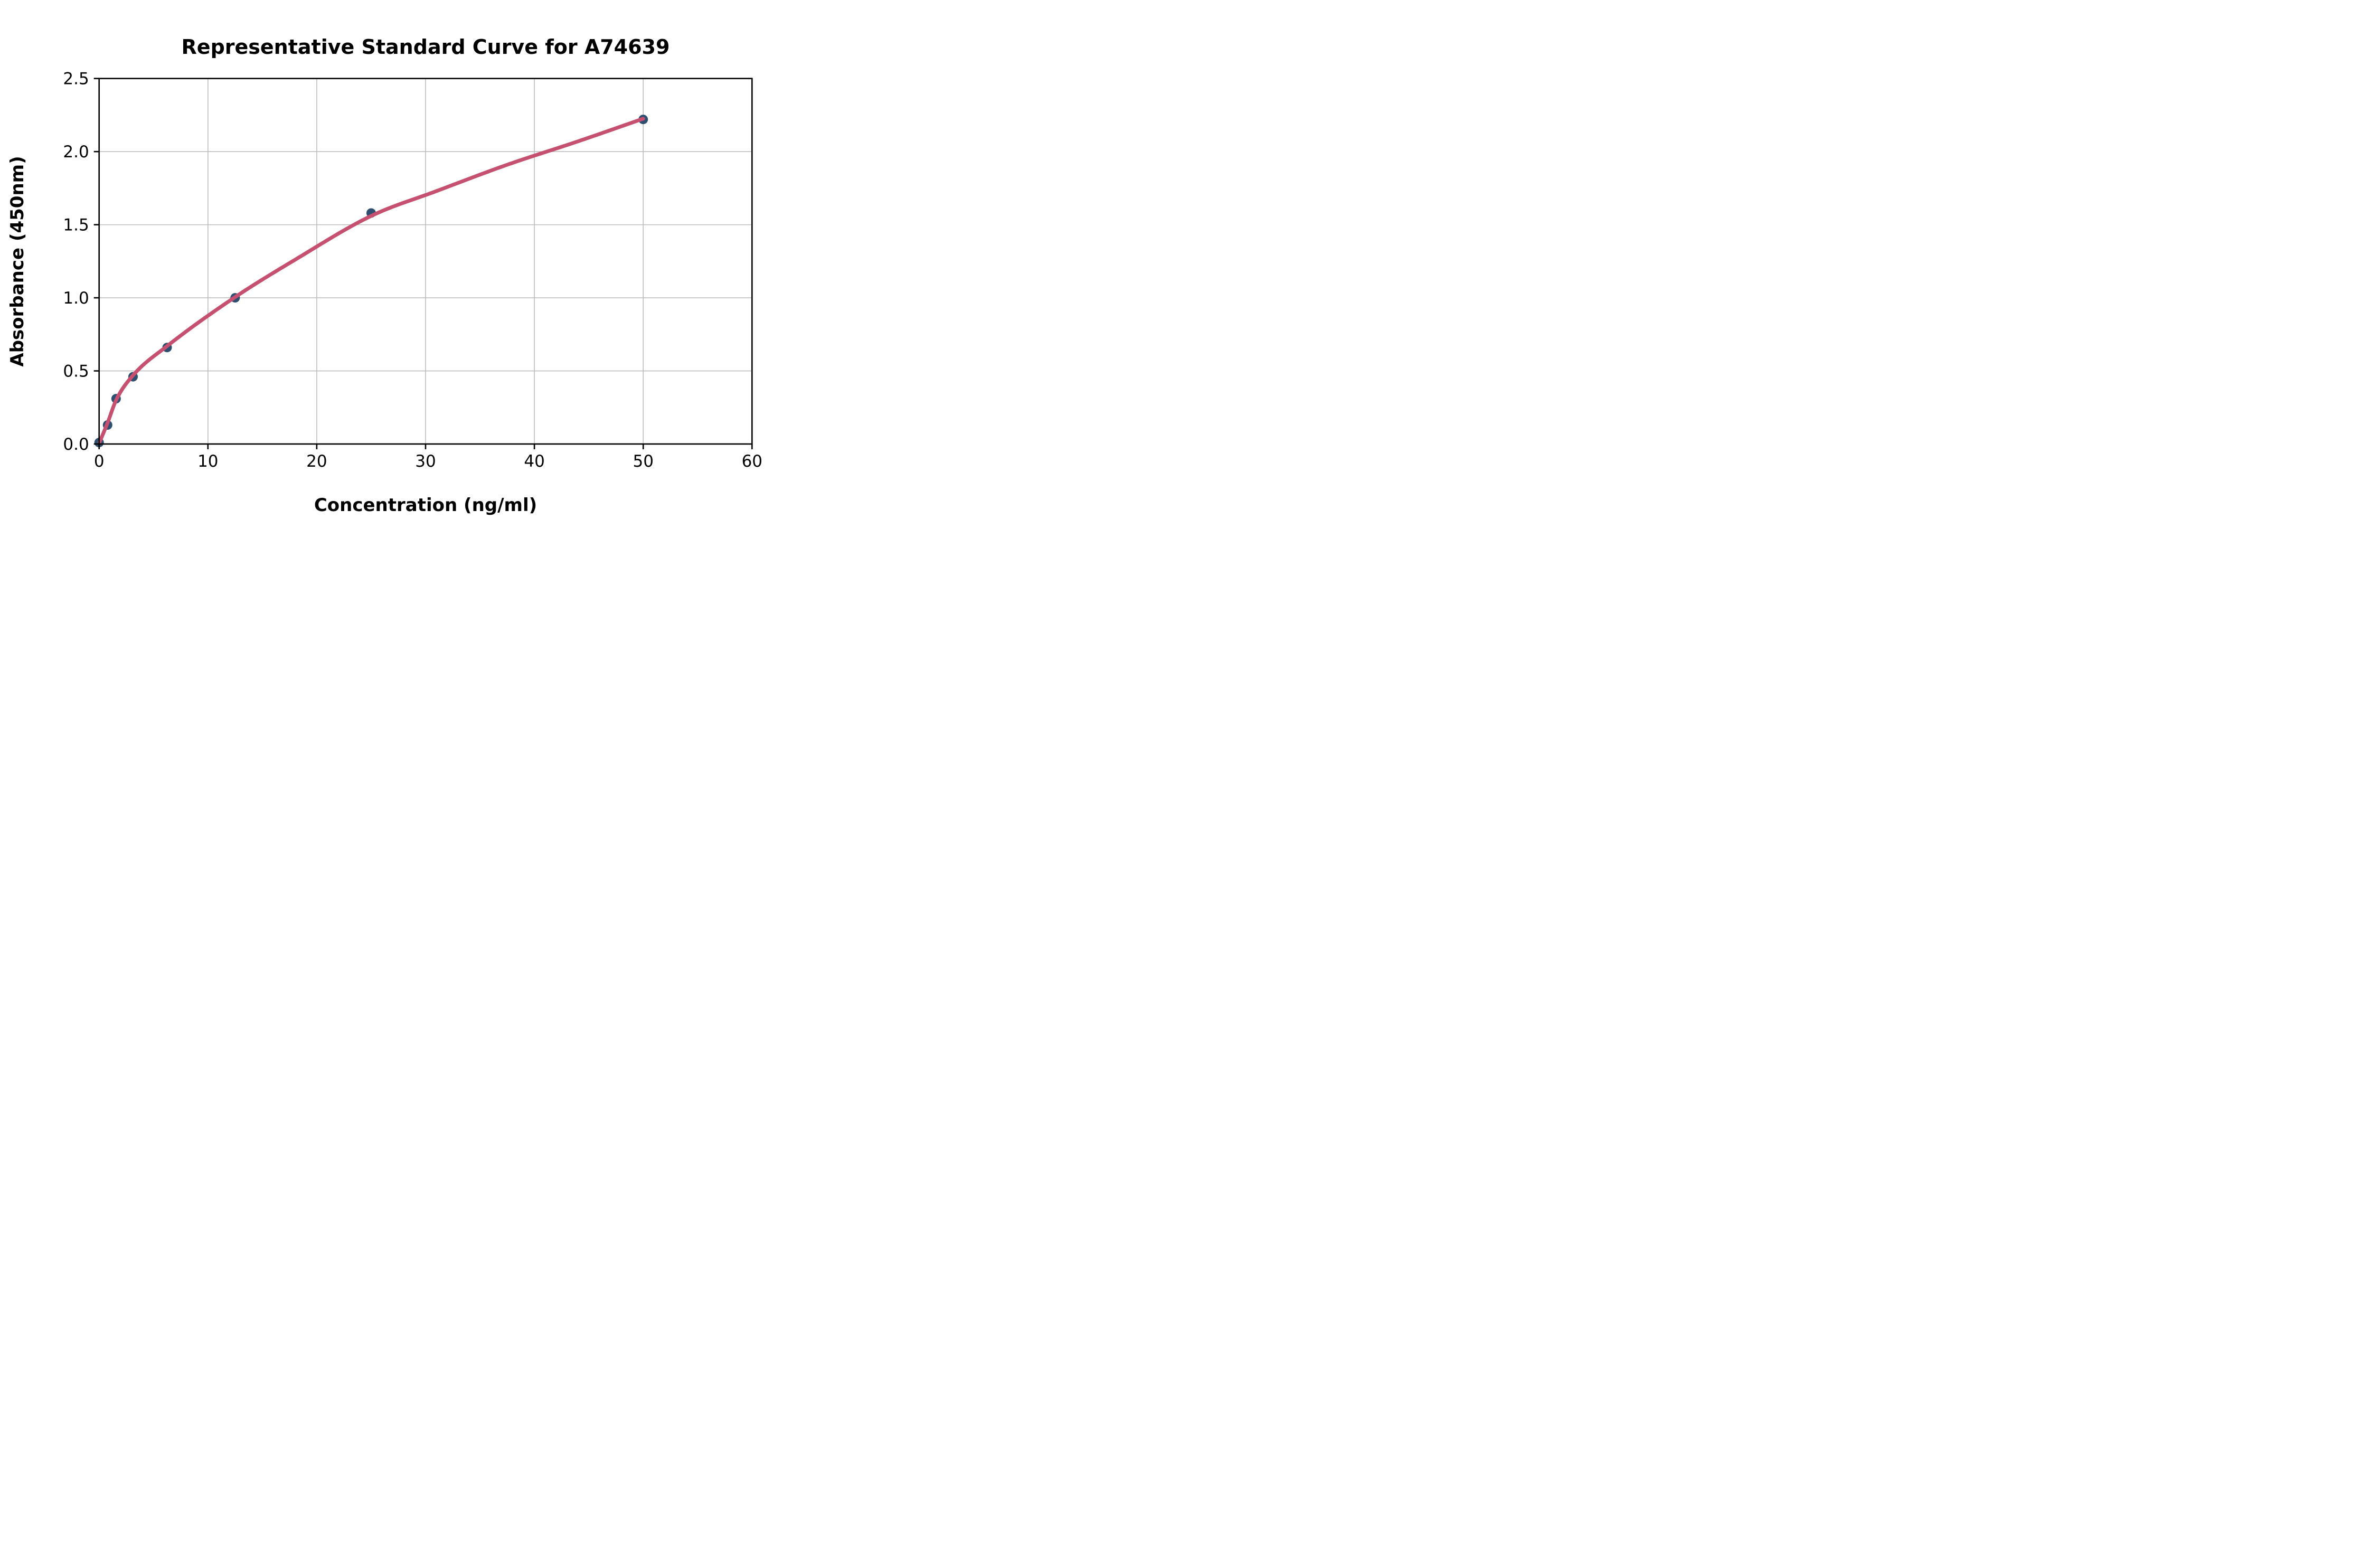  Describe the element at coordinates (643, 462) in the screenshot. I see `x-tick-label: 50` at that location.